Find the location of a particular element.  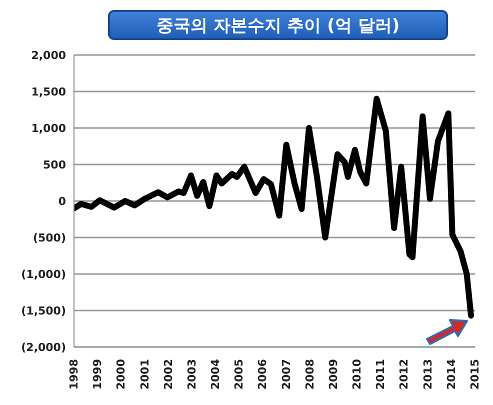

x-tick-label: 2012 is located at coordinates (404, 374).